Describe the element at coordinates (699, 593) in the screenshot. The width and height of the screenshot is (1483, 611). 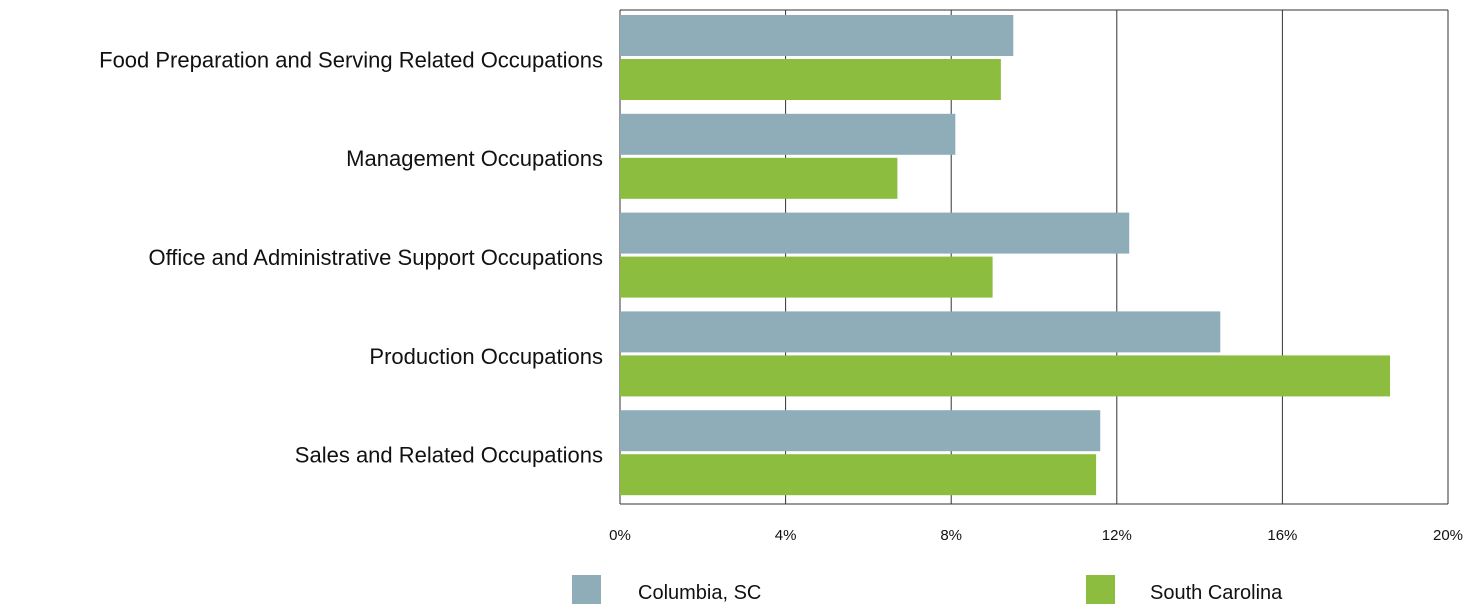
I see `legend-label-0: Columbia, SC` at that location.